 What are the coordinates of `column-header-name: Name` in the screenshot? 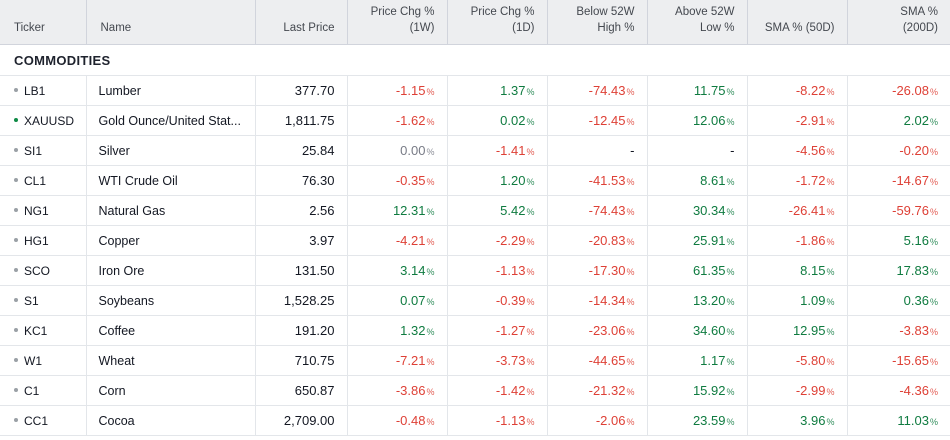 It's located at (171, 23).